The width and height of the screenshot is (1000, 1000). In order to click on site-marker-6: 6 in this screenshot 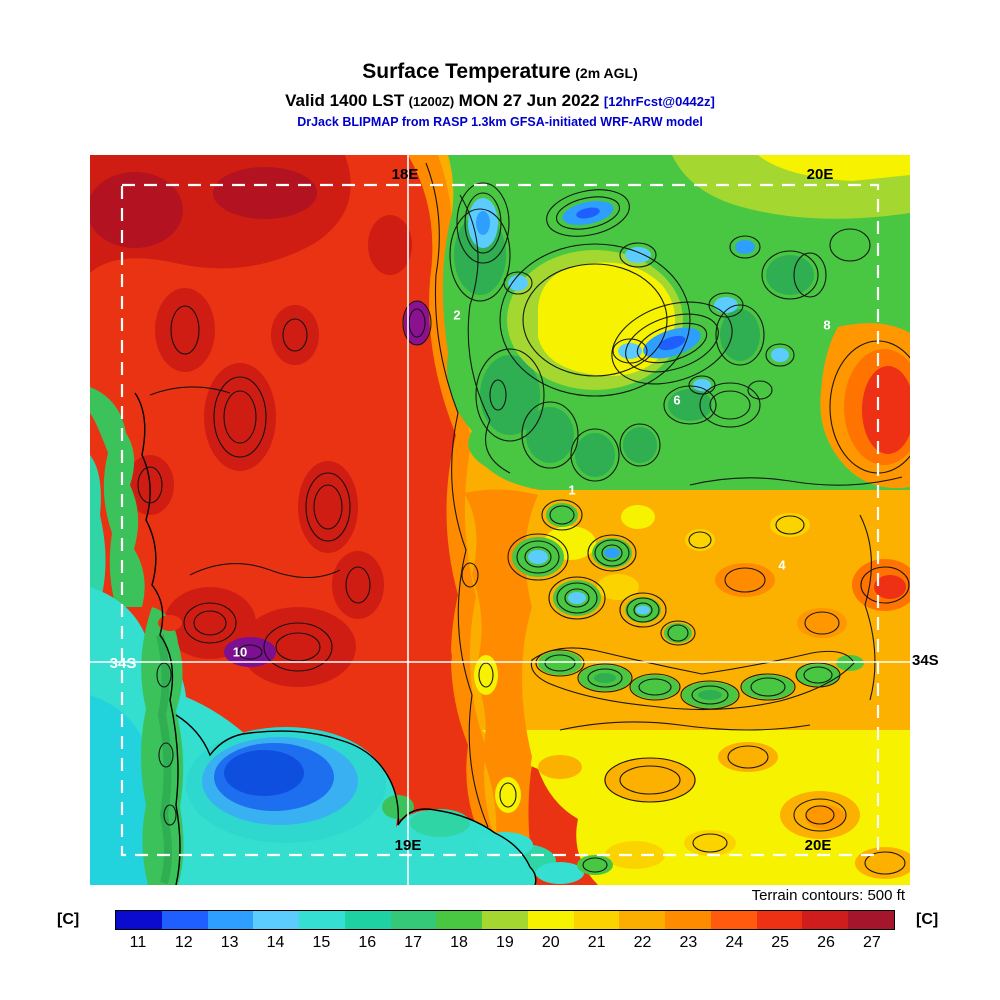, I will do `click(677, 400)`.